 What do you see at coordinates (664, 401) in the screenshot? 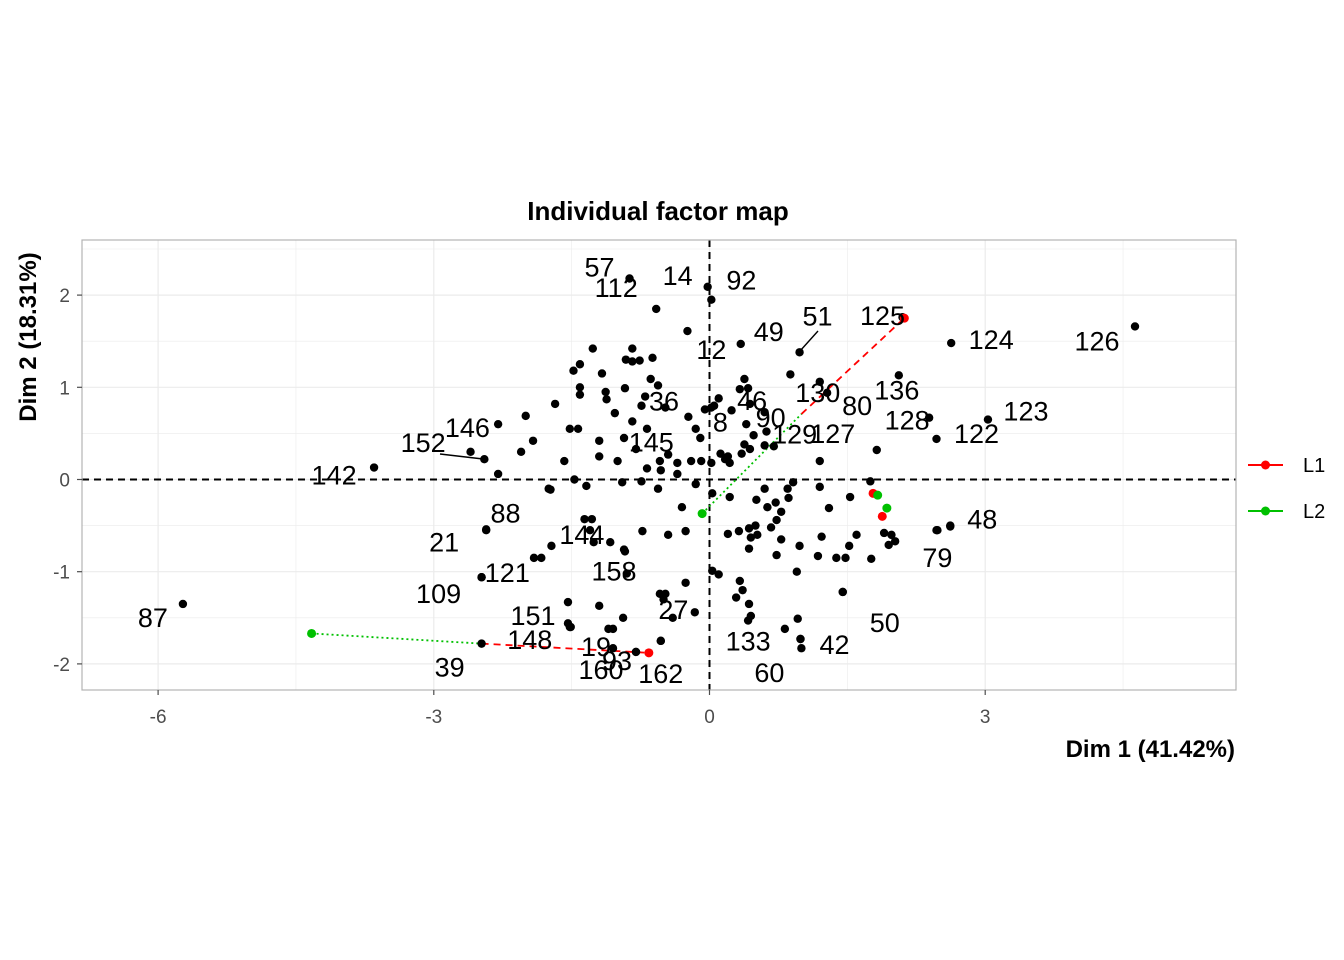
I see `point-label-36: 36` at bounding box center [664, 401].